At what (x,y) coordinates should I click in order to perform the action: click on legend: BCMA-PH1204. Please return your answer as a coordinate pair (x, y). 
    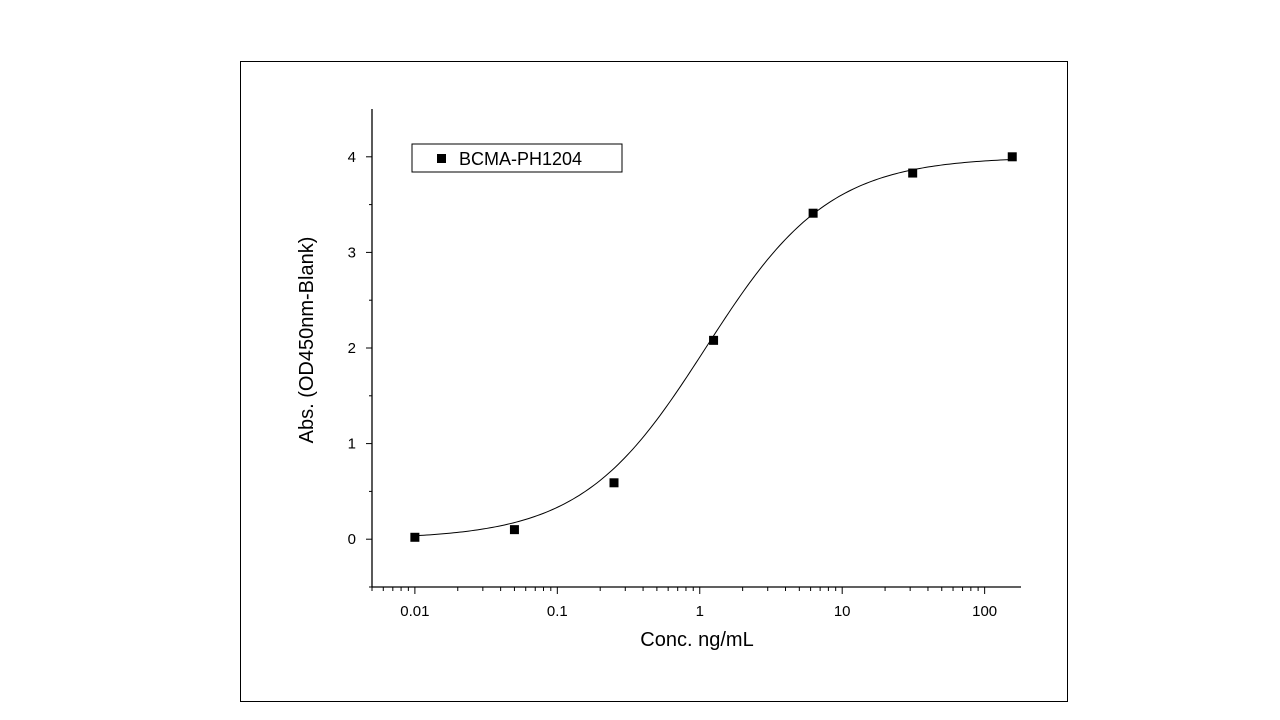
    Looking at the image, I should click on (517, 158).